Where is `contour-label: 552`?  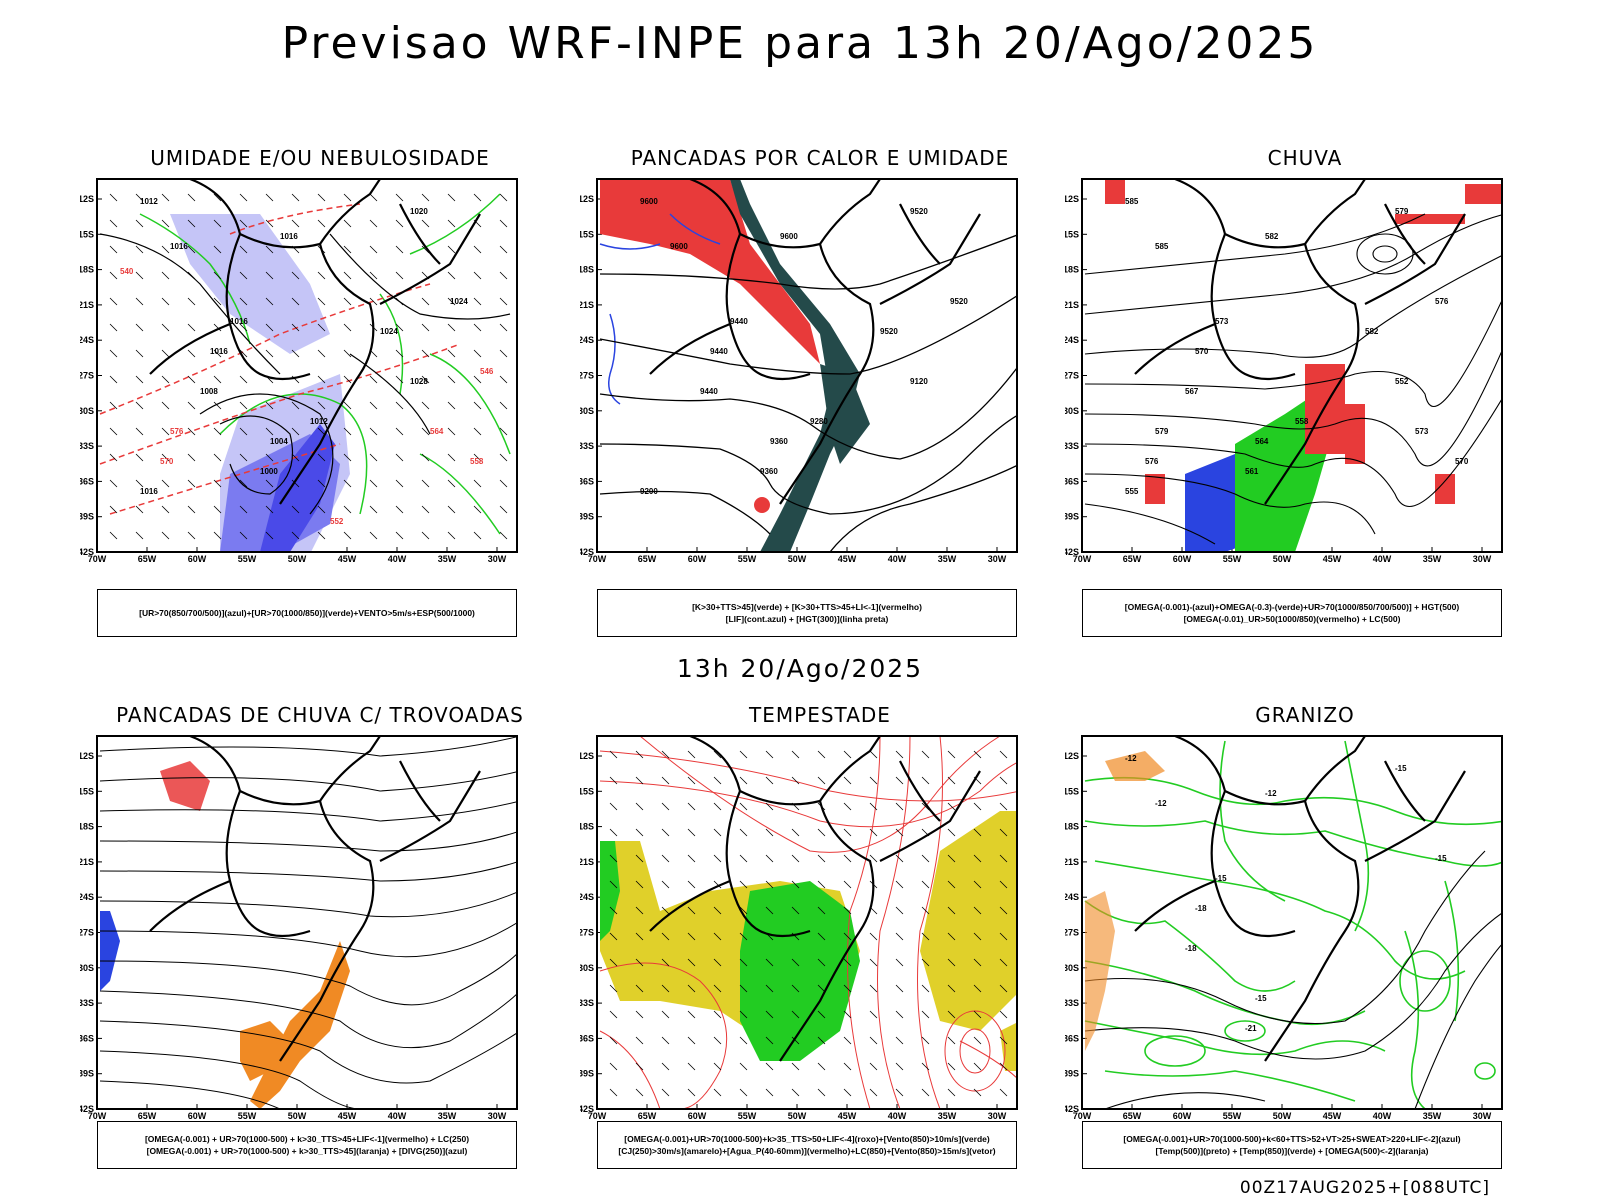
contour-label: 552 is located at coordinates (1402, 381).